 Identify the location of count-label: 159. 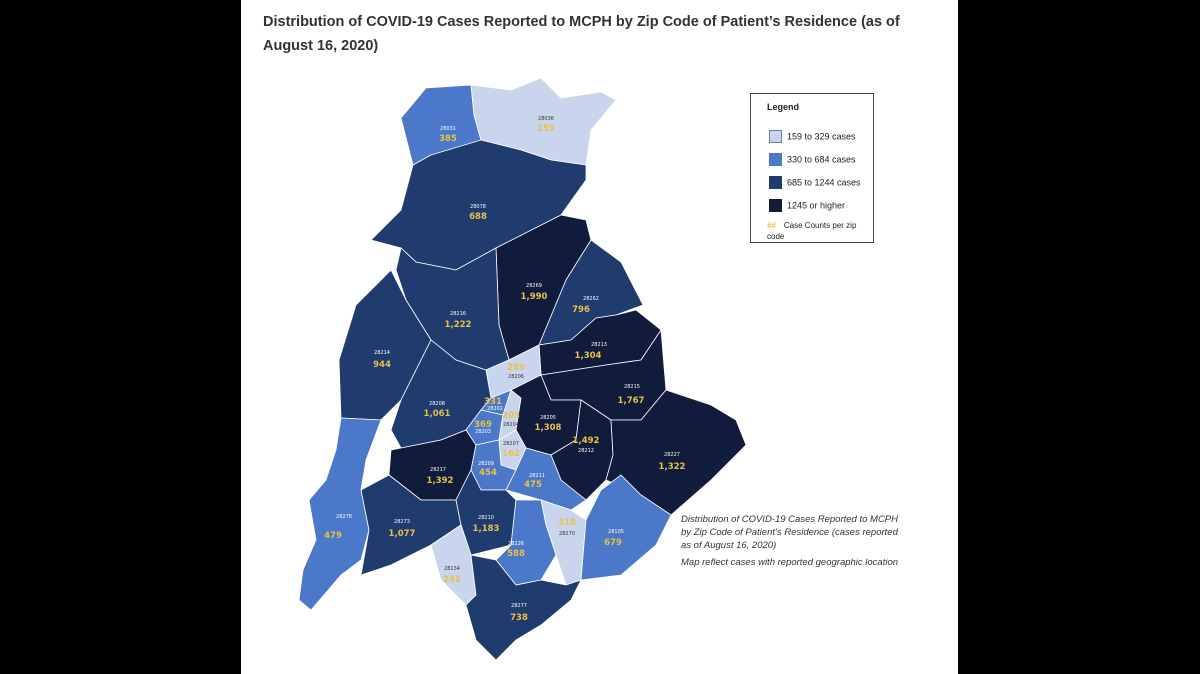
(546, 129).